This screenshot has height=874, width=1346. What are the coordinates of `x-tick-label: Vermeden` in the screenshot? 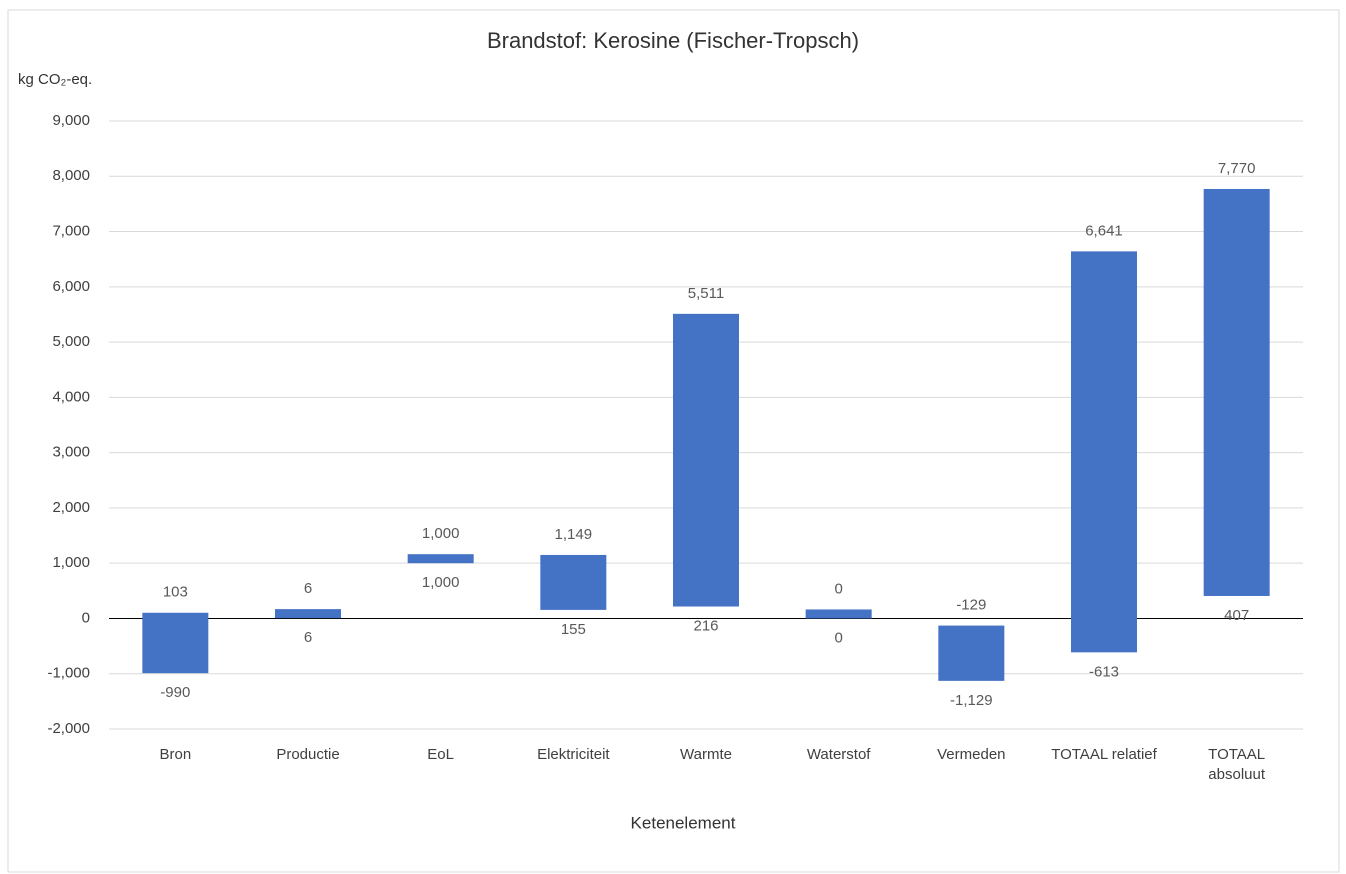 It's located at (971, 754).